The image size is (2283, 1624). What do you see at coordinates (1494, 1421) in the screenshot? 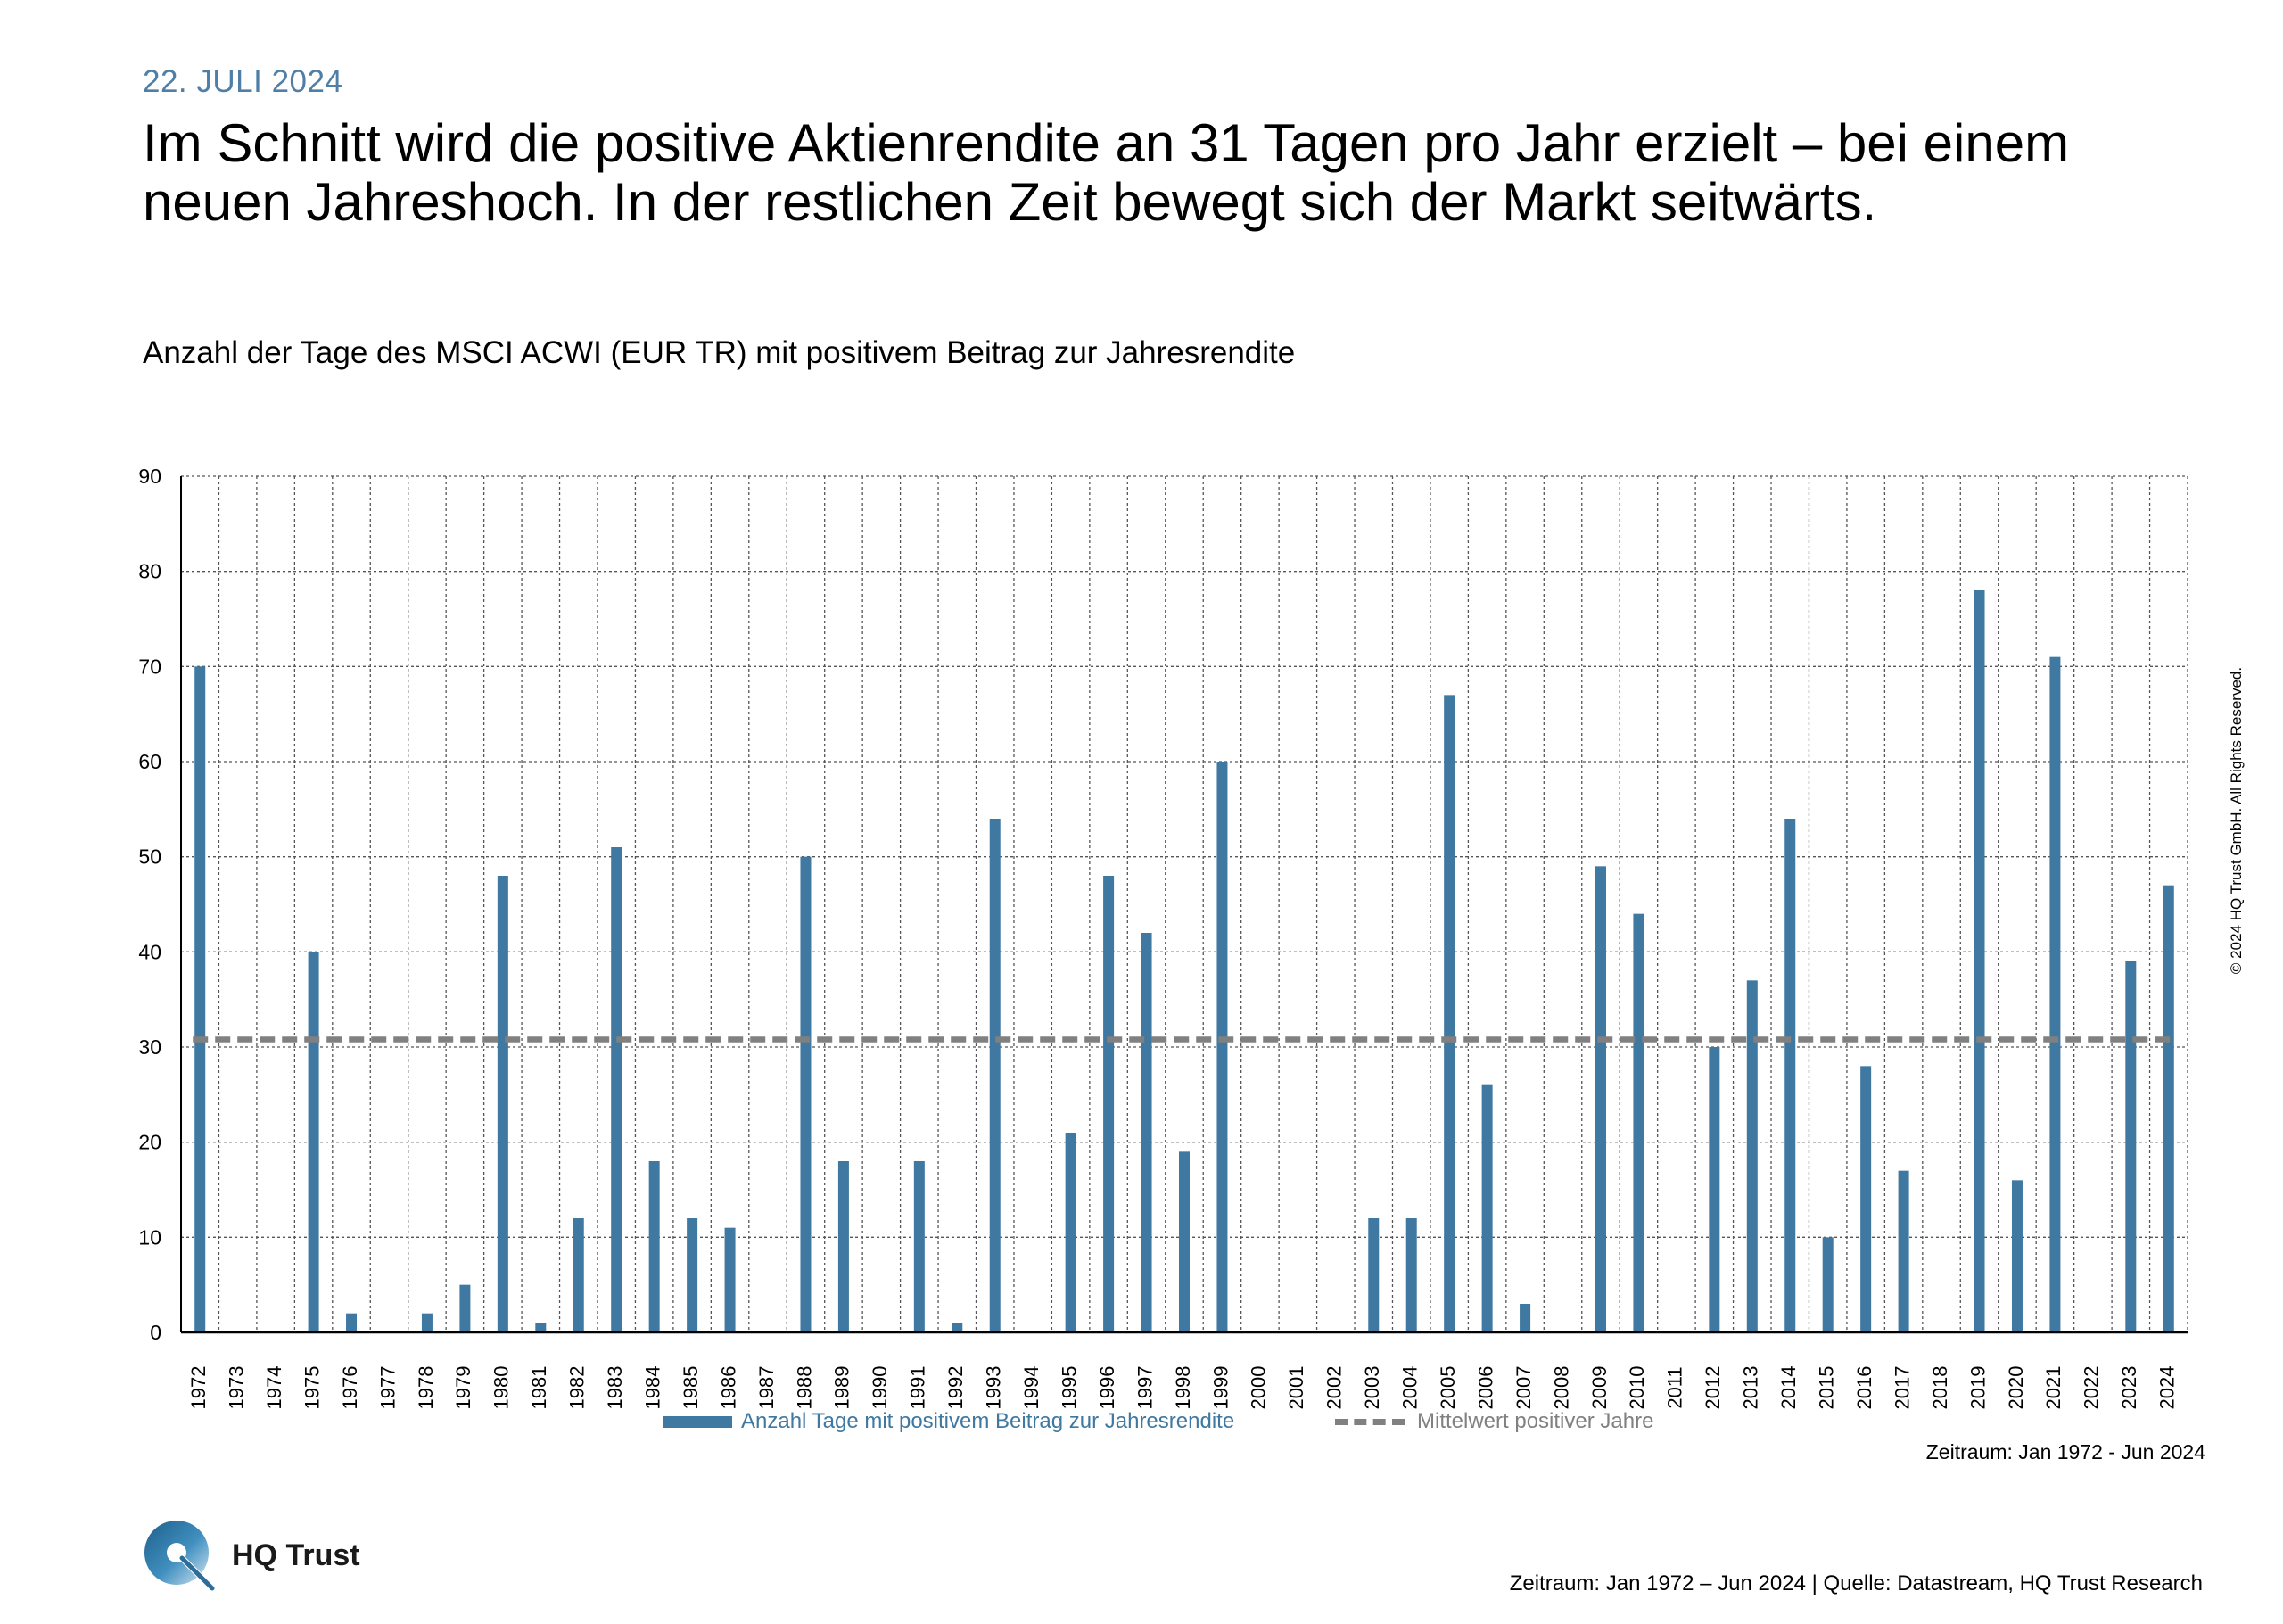
I see `legend-item-mean: Mittelwert positiver Jahre` at bounding box center [1494, 1421].